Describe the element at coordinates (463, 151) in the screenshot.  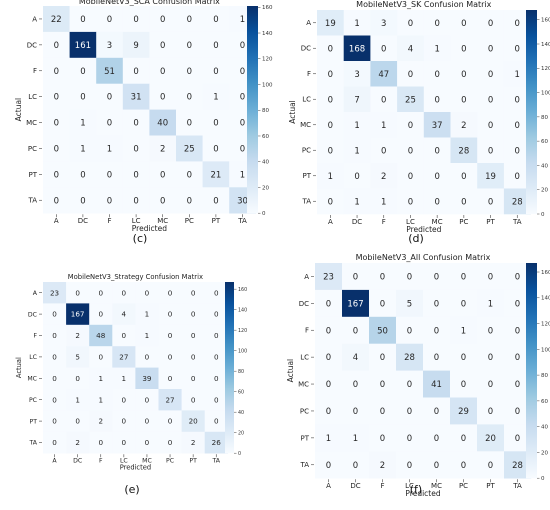
I see `cell-value-label: 28` at that location.